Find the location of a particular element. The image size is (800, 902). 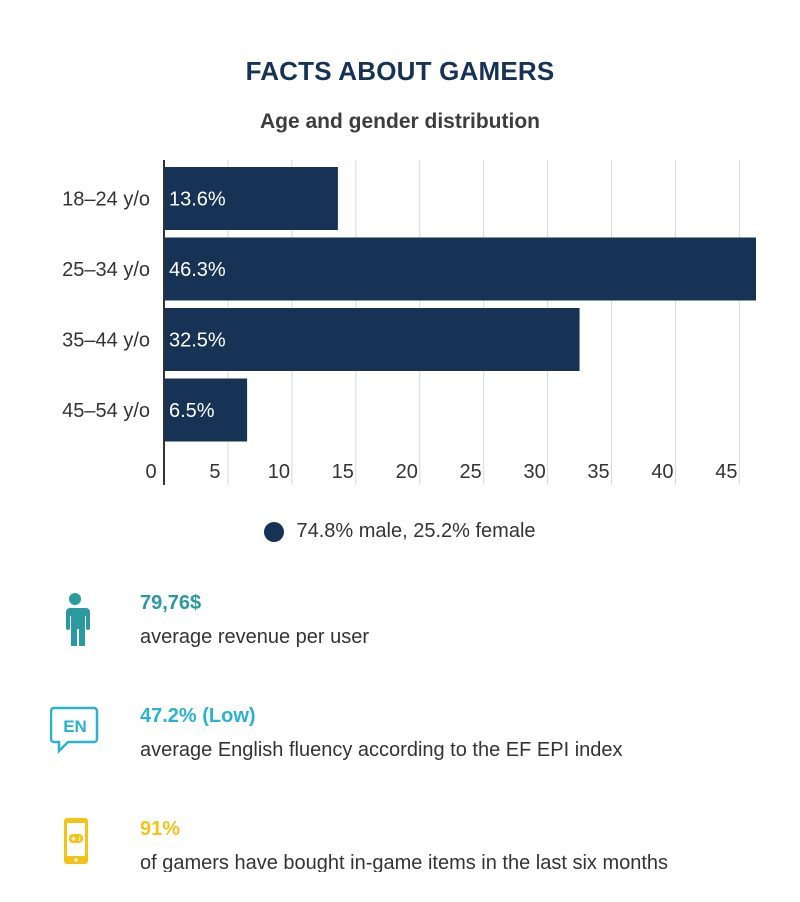

svg-text: EN is located at coordinates (75, 726).